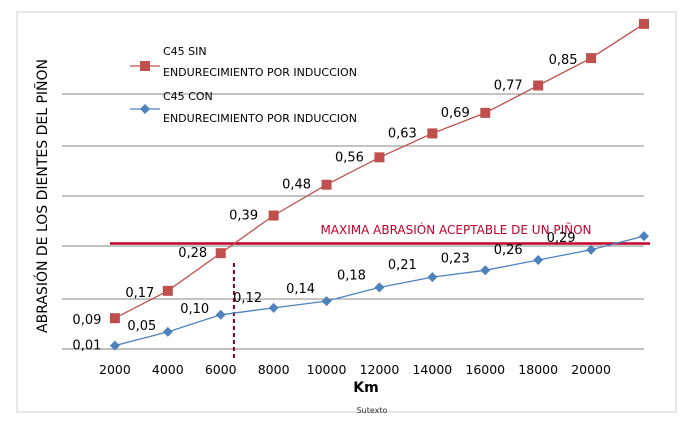 This screenshot has width=690, height=438. Describe the element at coordinates (372, 410) in the screenshot. I see `chart-caption: Sutexto` at that location.